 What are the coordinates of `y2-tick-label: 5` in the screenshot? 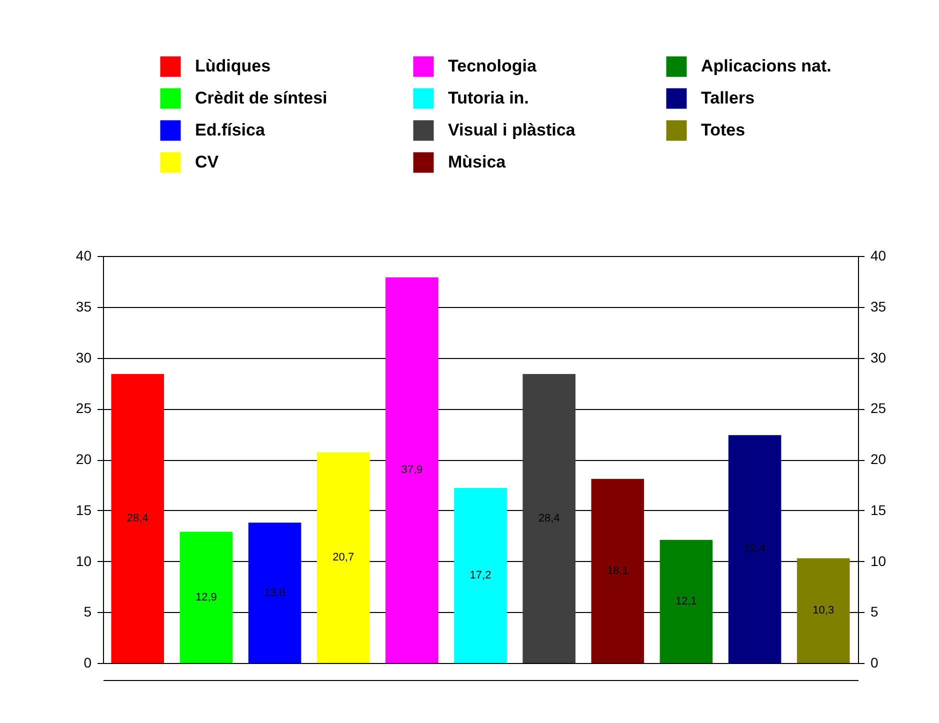 It's located at (874, 612).